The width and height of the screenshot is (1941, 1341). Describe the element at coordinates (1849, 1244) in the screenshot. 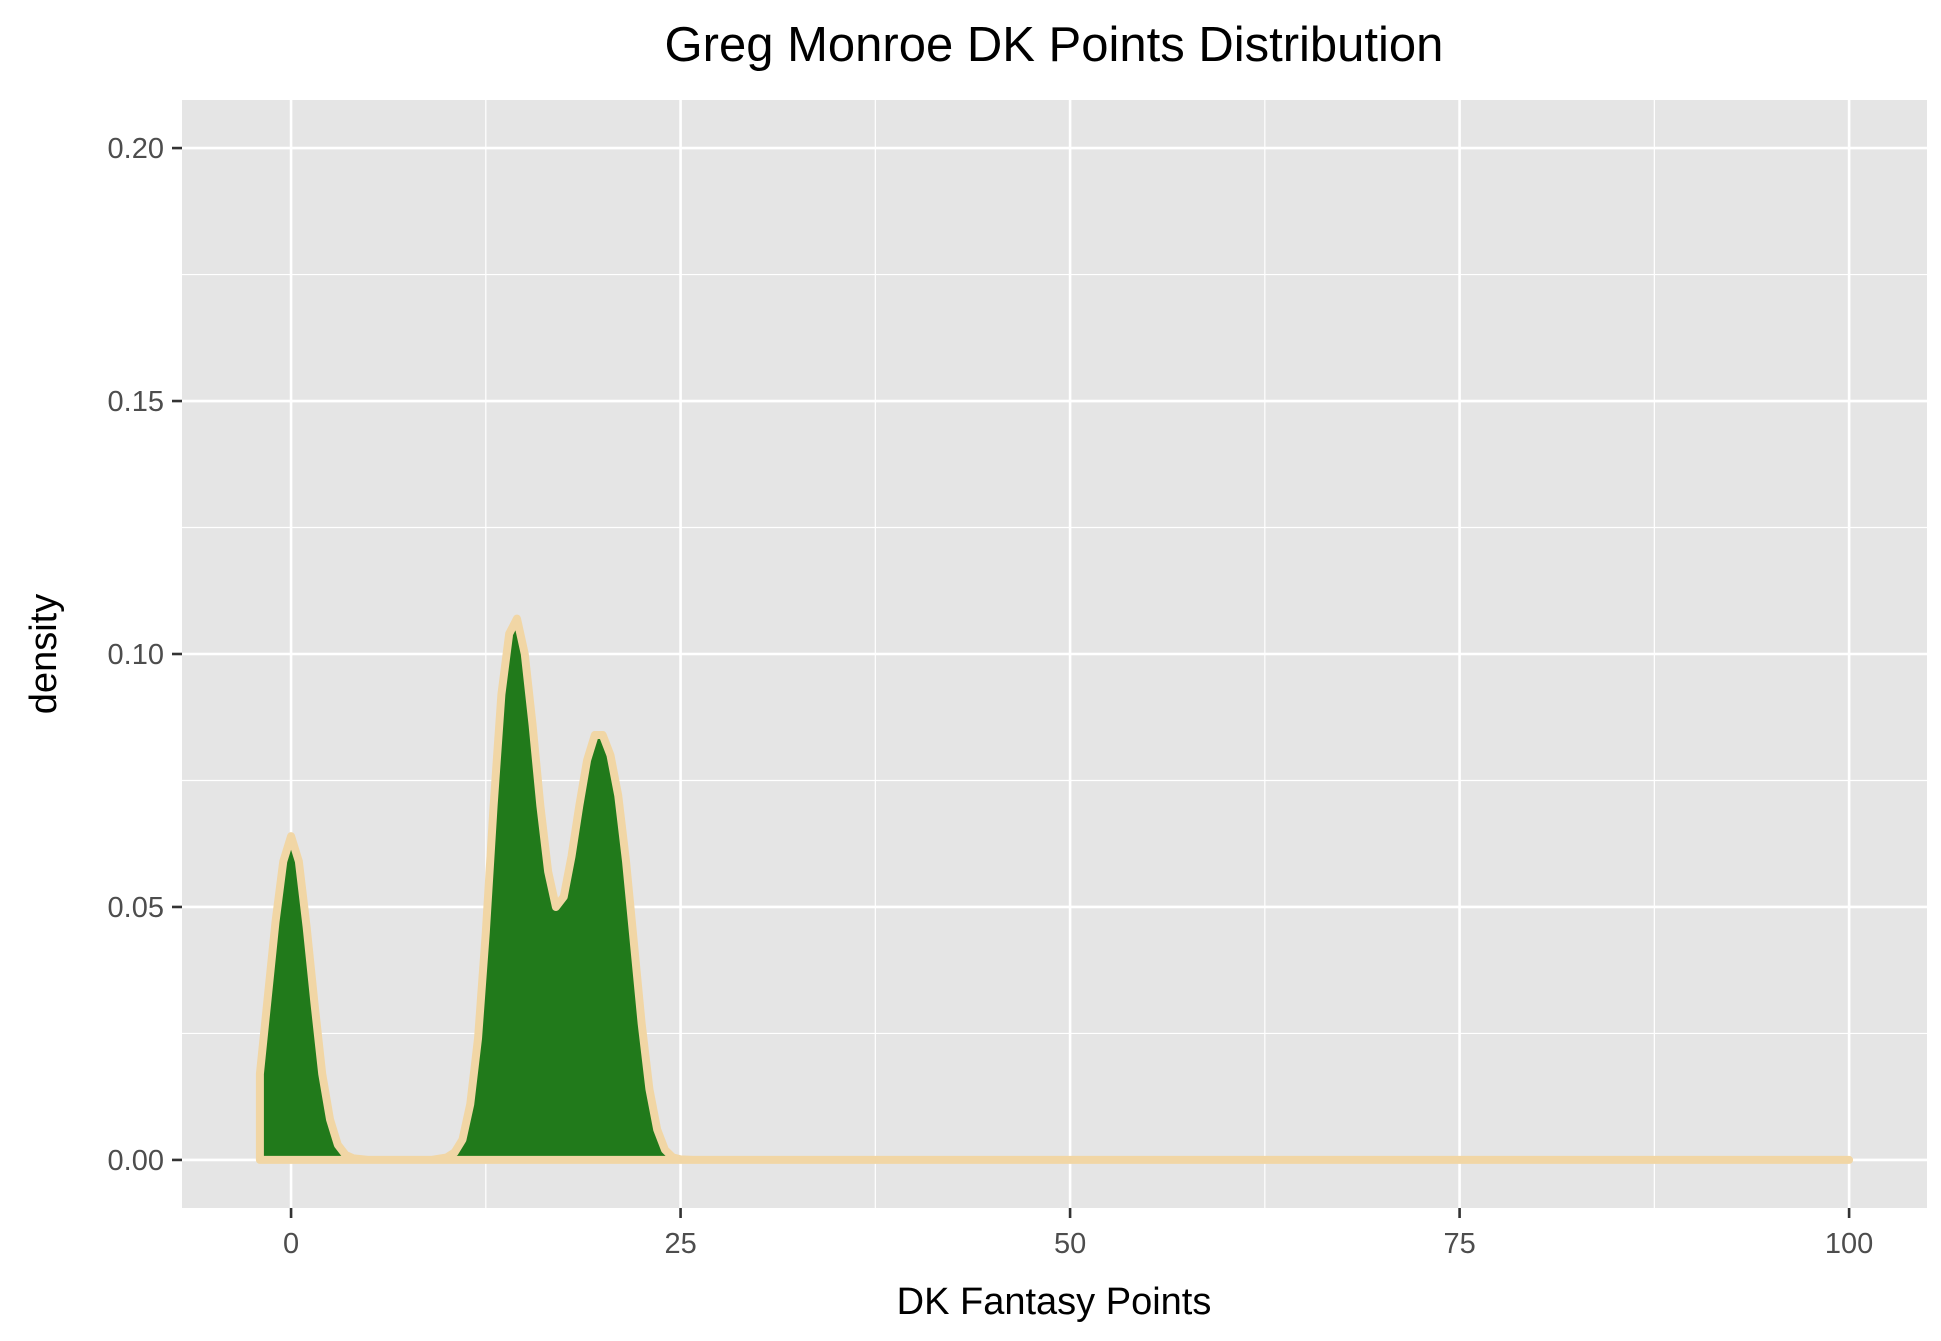

I see `x-tick-label: 100` at that location.